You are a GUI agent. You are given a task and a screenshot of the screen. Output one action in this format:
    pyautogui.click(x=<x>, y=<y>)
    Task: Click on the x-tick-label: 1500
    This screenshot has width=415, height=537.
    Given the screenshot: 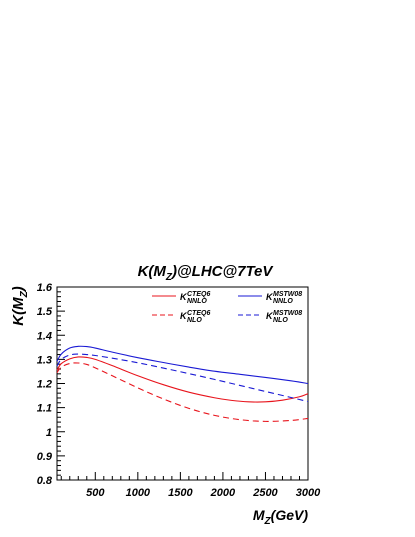 What is the action you would take?
    pyautogui.click(x=180, y=493)
    